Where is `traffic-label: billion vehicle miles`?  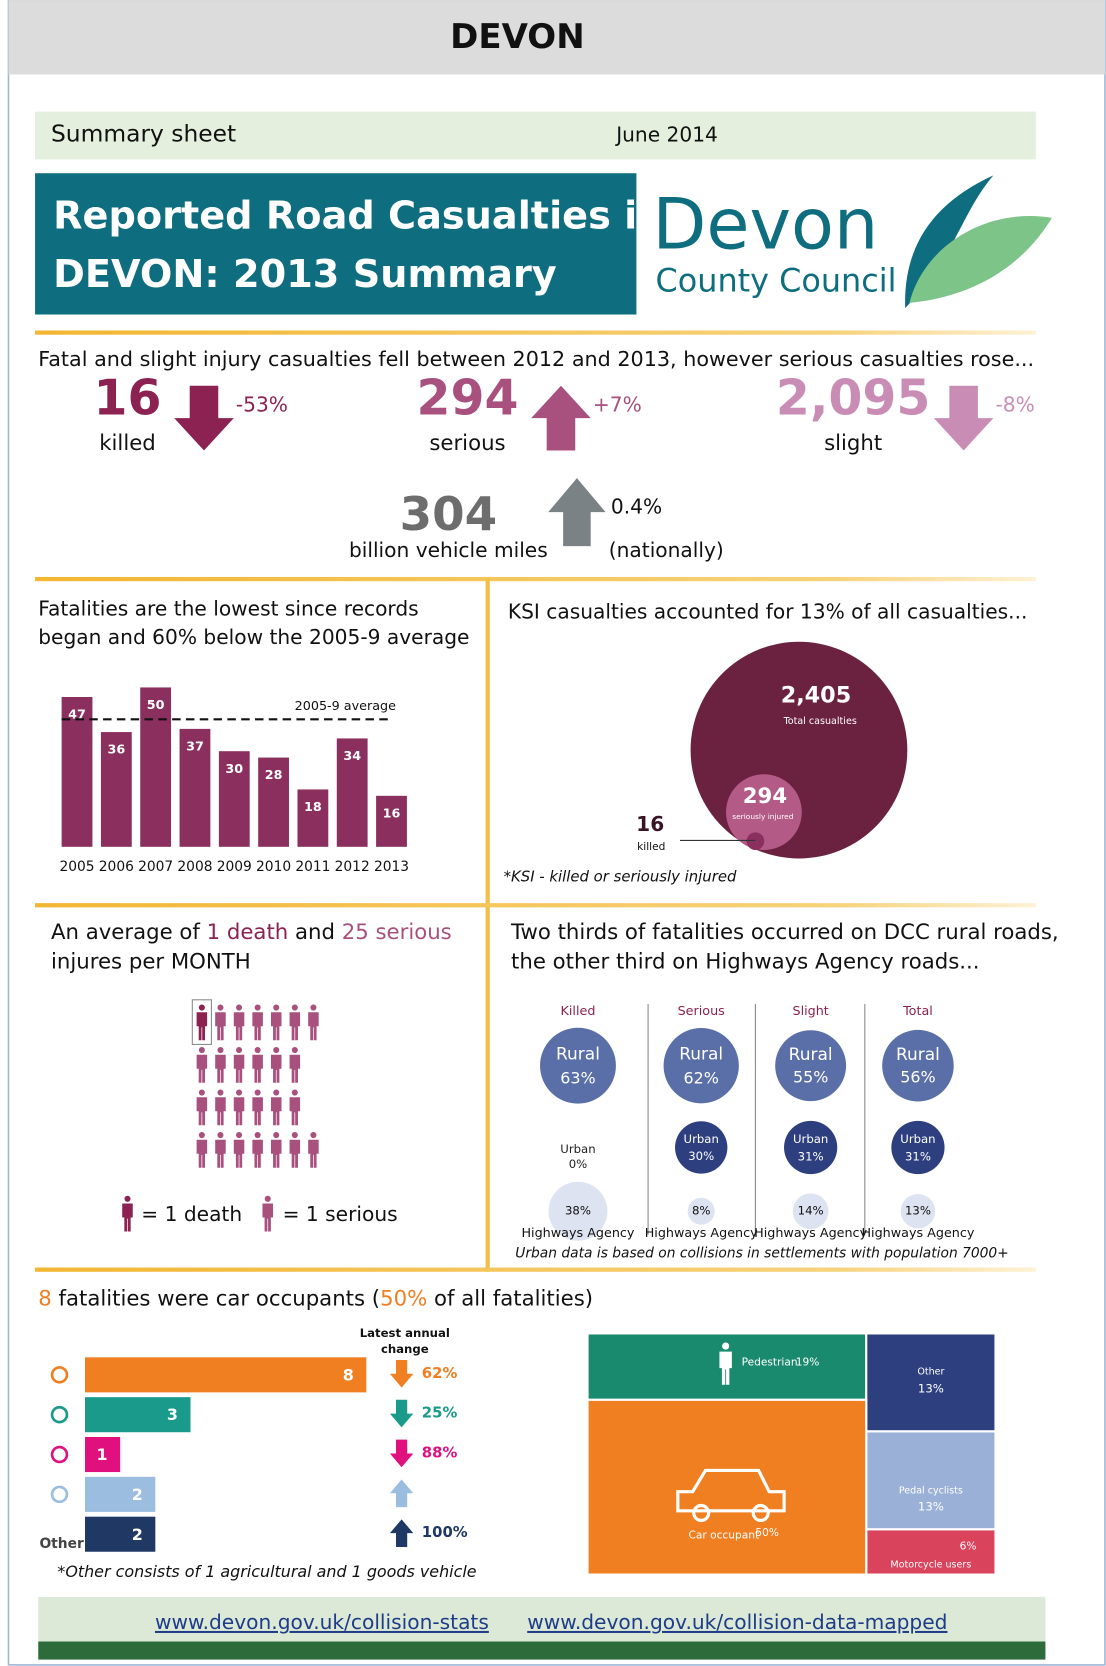
traffic-label: billion vehicle miles is located at coordinates (448, 550).